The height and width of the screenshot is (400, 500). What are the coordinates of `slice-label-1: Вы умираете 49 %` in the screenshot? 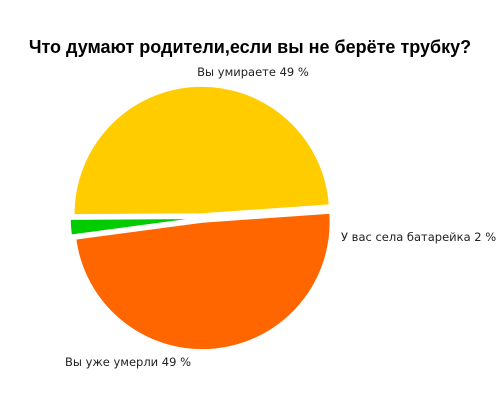 It's located at (253, 72).